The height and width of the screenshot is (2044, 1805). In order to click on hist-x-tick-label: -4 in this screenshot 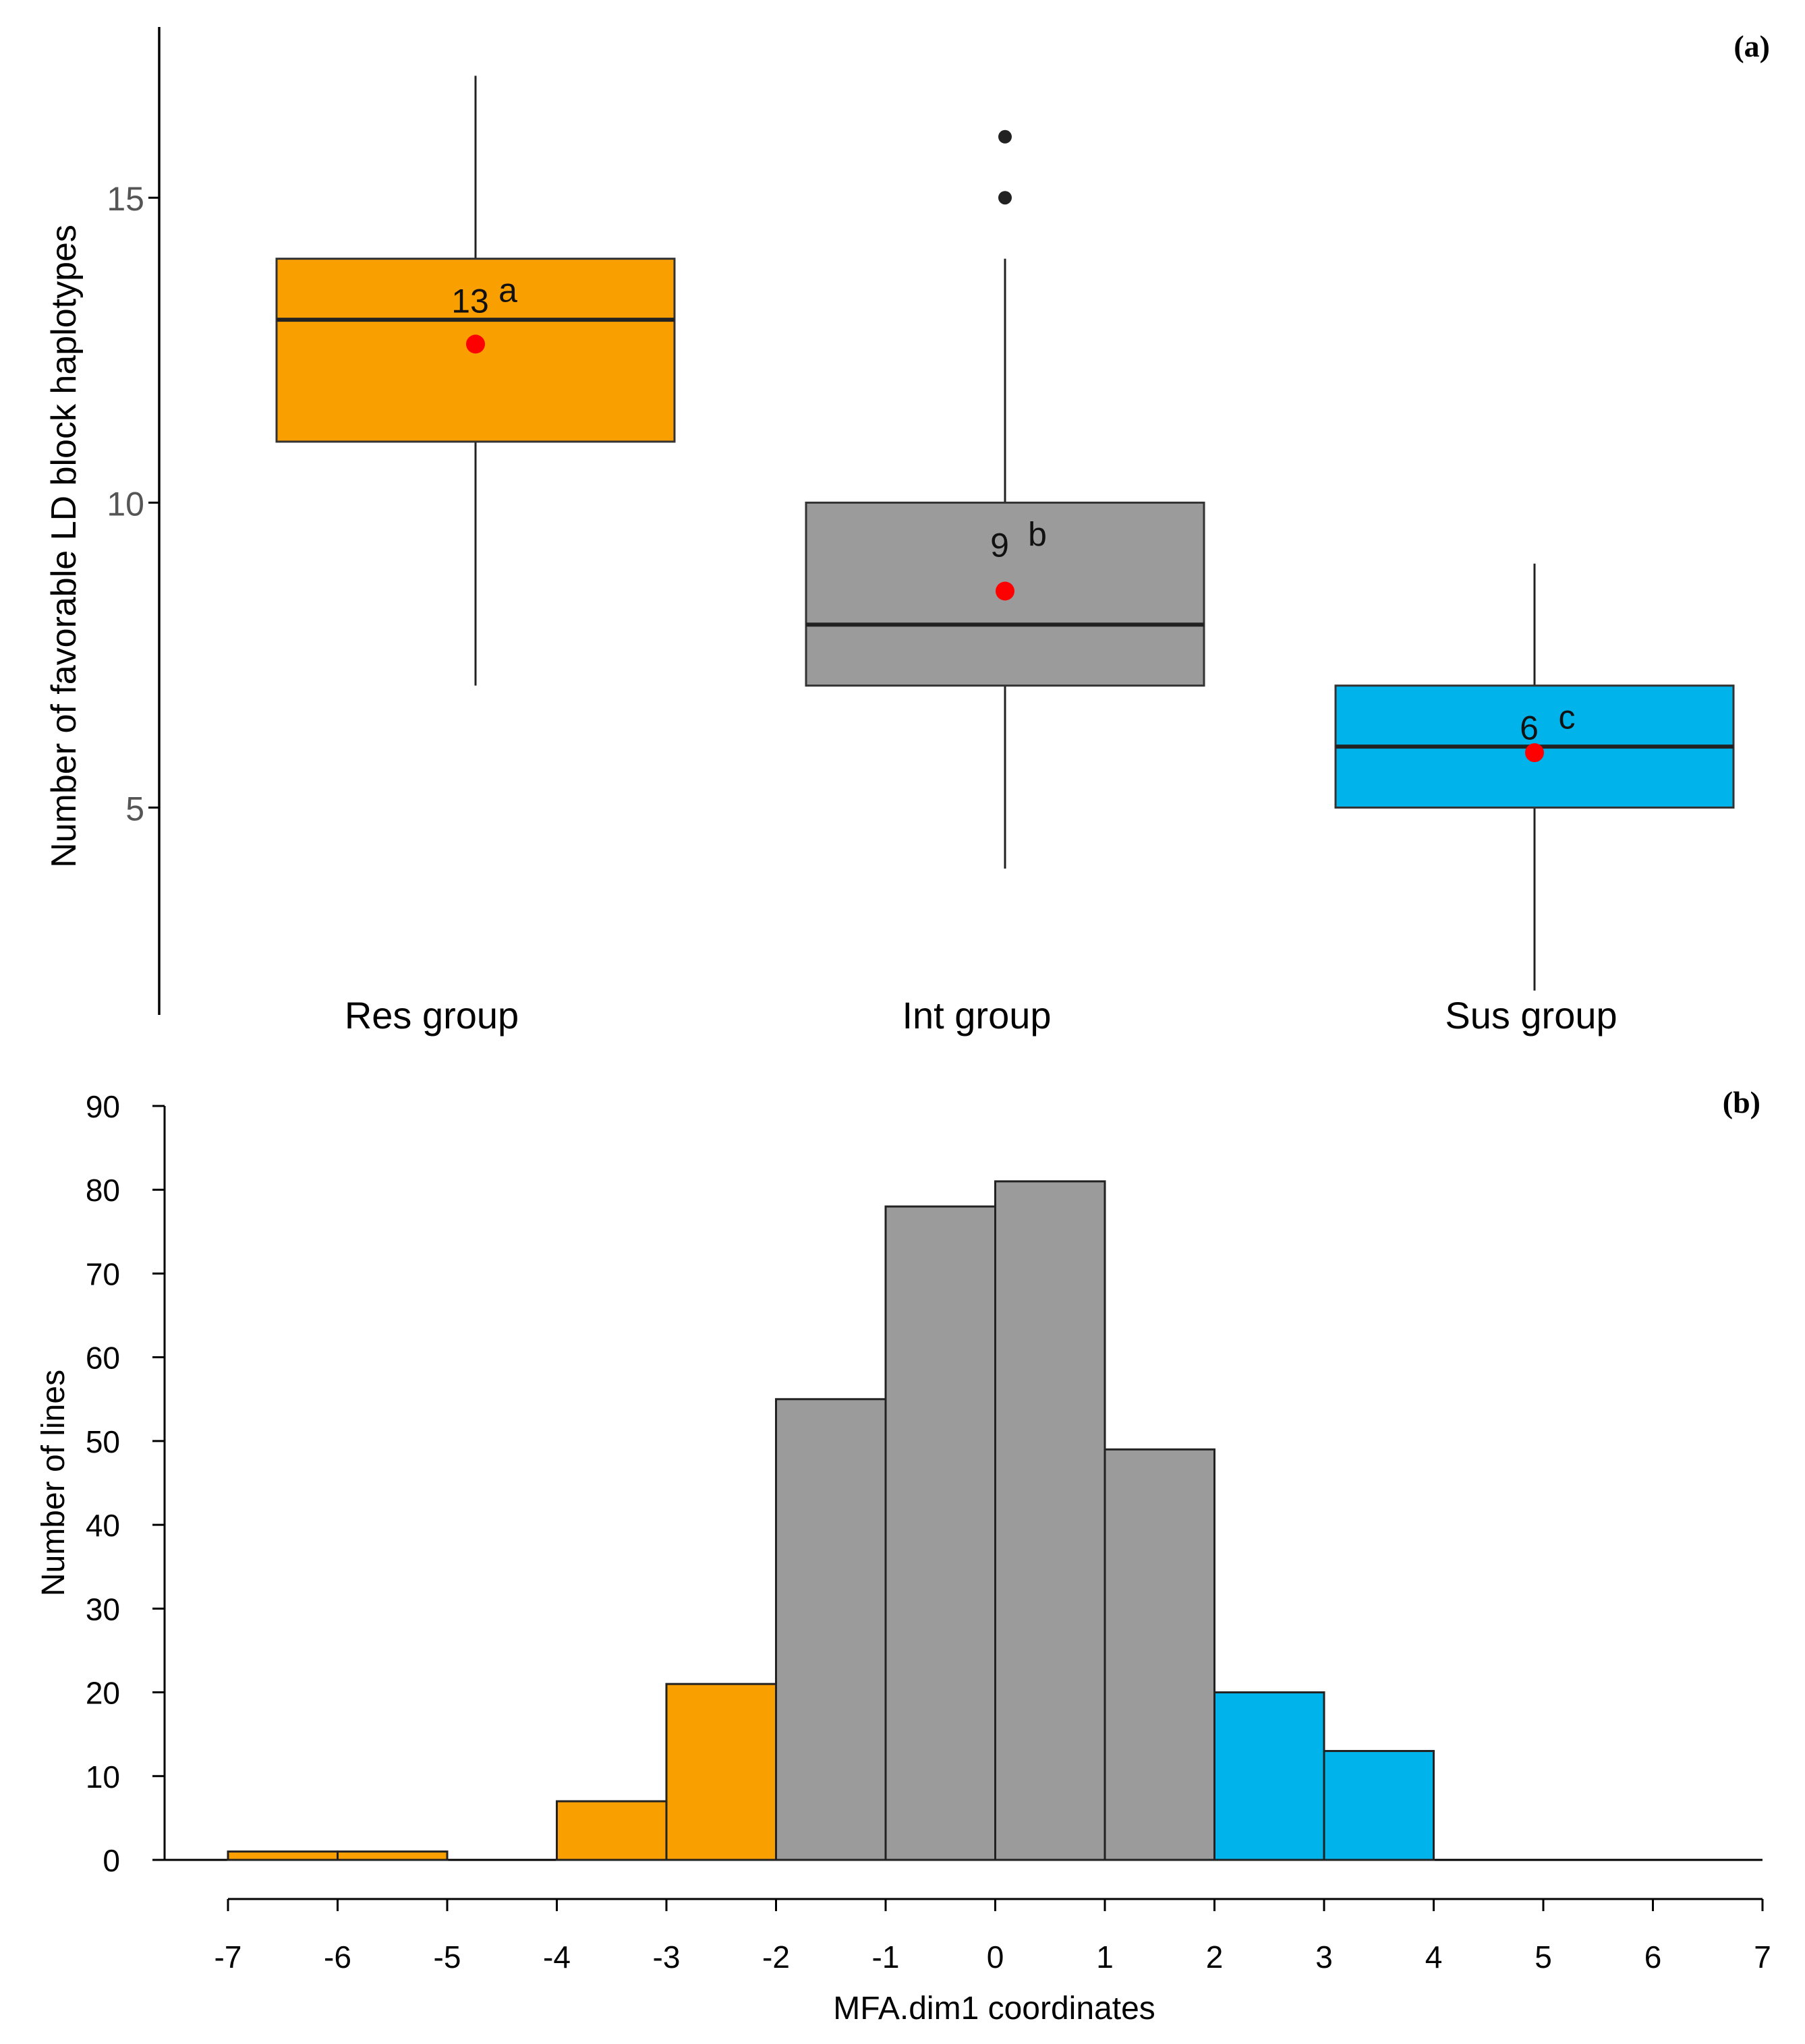, I will do `click(557, 1957)`.